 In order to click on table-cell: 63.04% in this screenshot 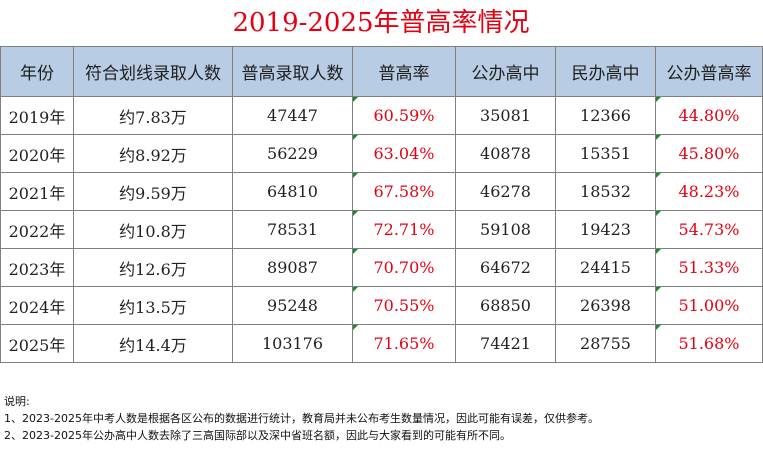, I will do `click(404, 153)`.